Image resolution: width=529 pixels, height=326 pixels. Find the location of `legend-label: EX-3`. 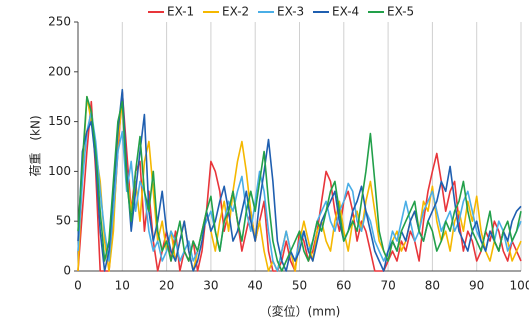

legend-label: EX-3 is located at coordinates (290, 12).